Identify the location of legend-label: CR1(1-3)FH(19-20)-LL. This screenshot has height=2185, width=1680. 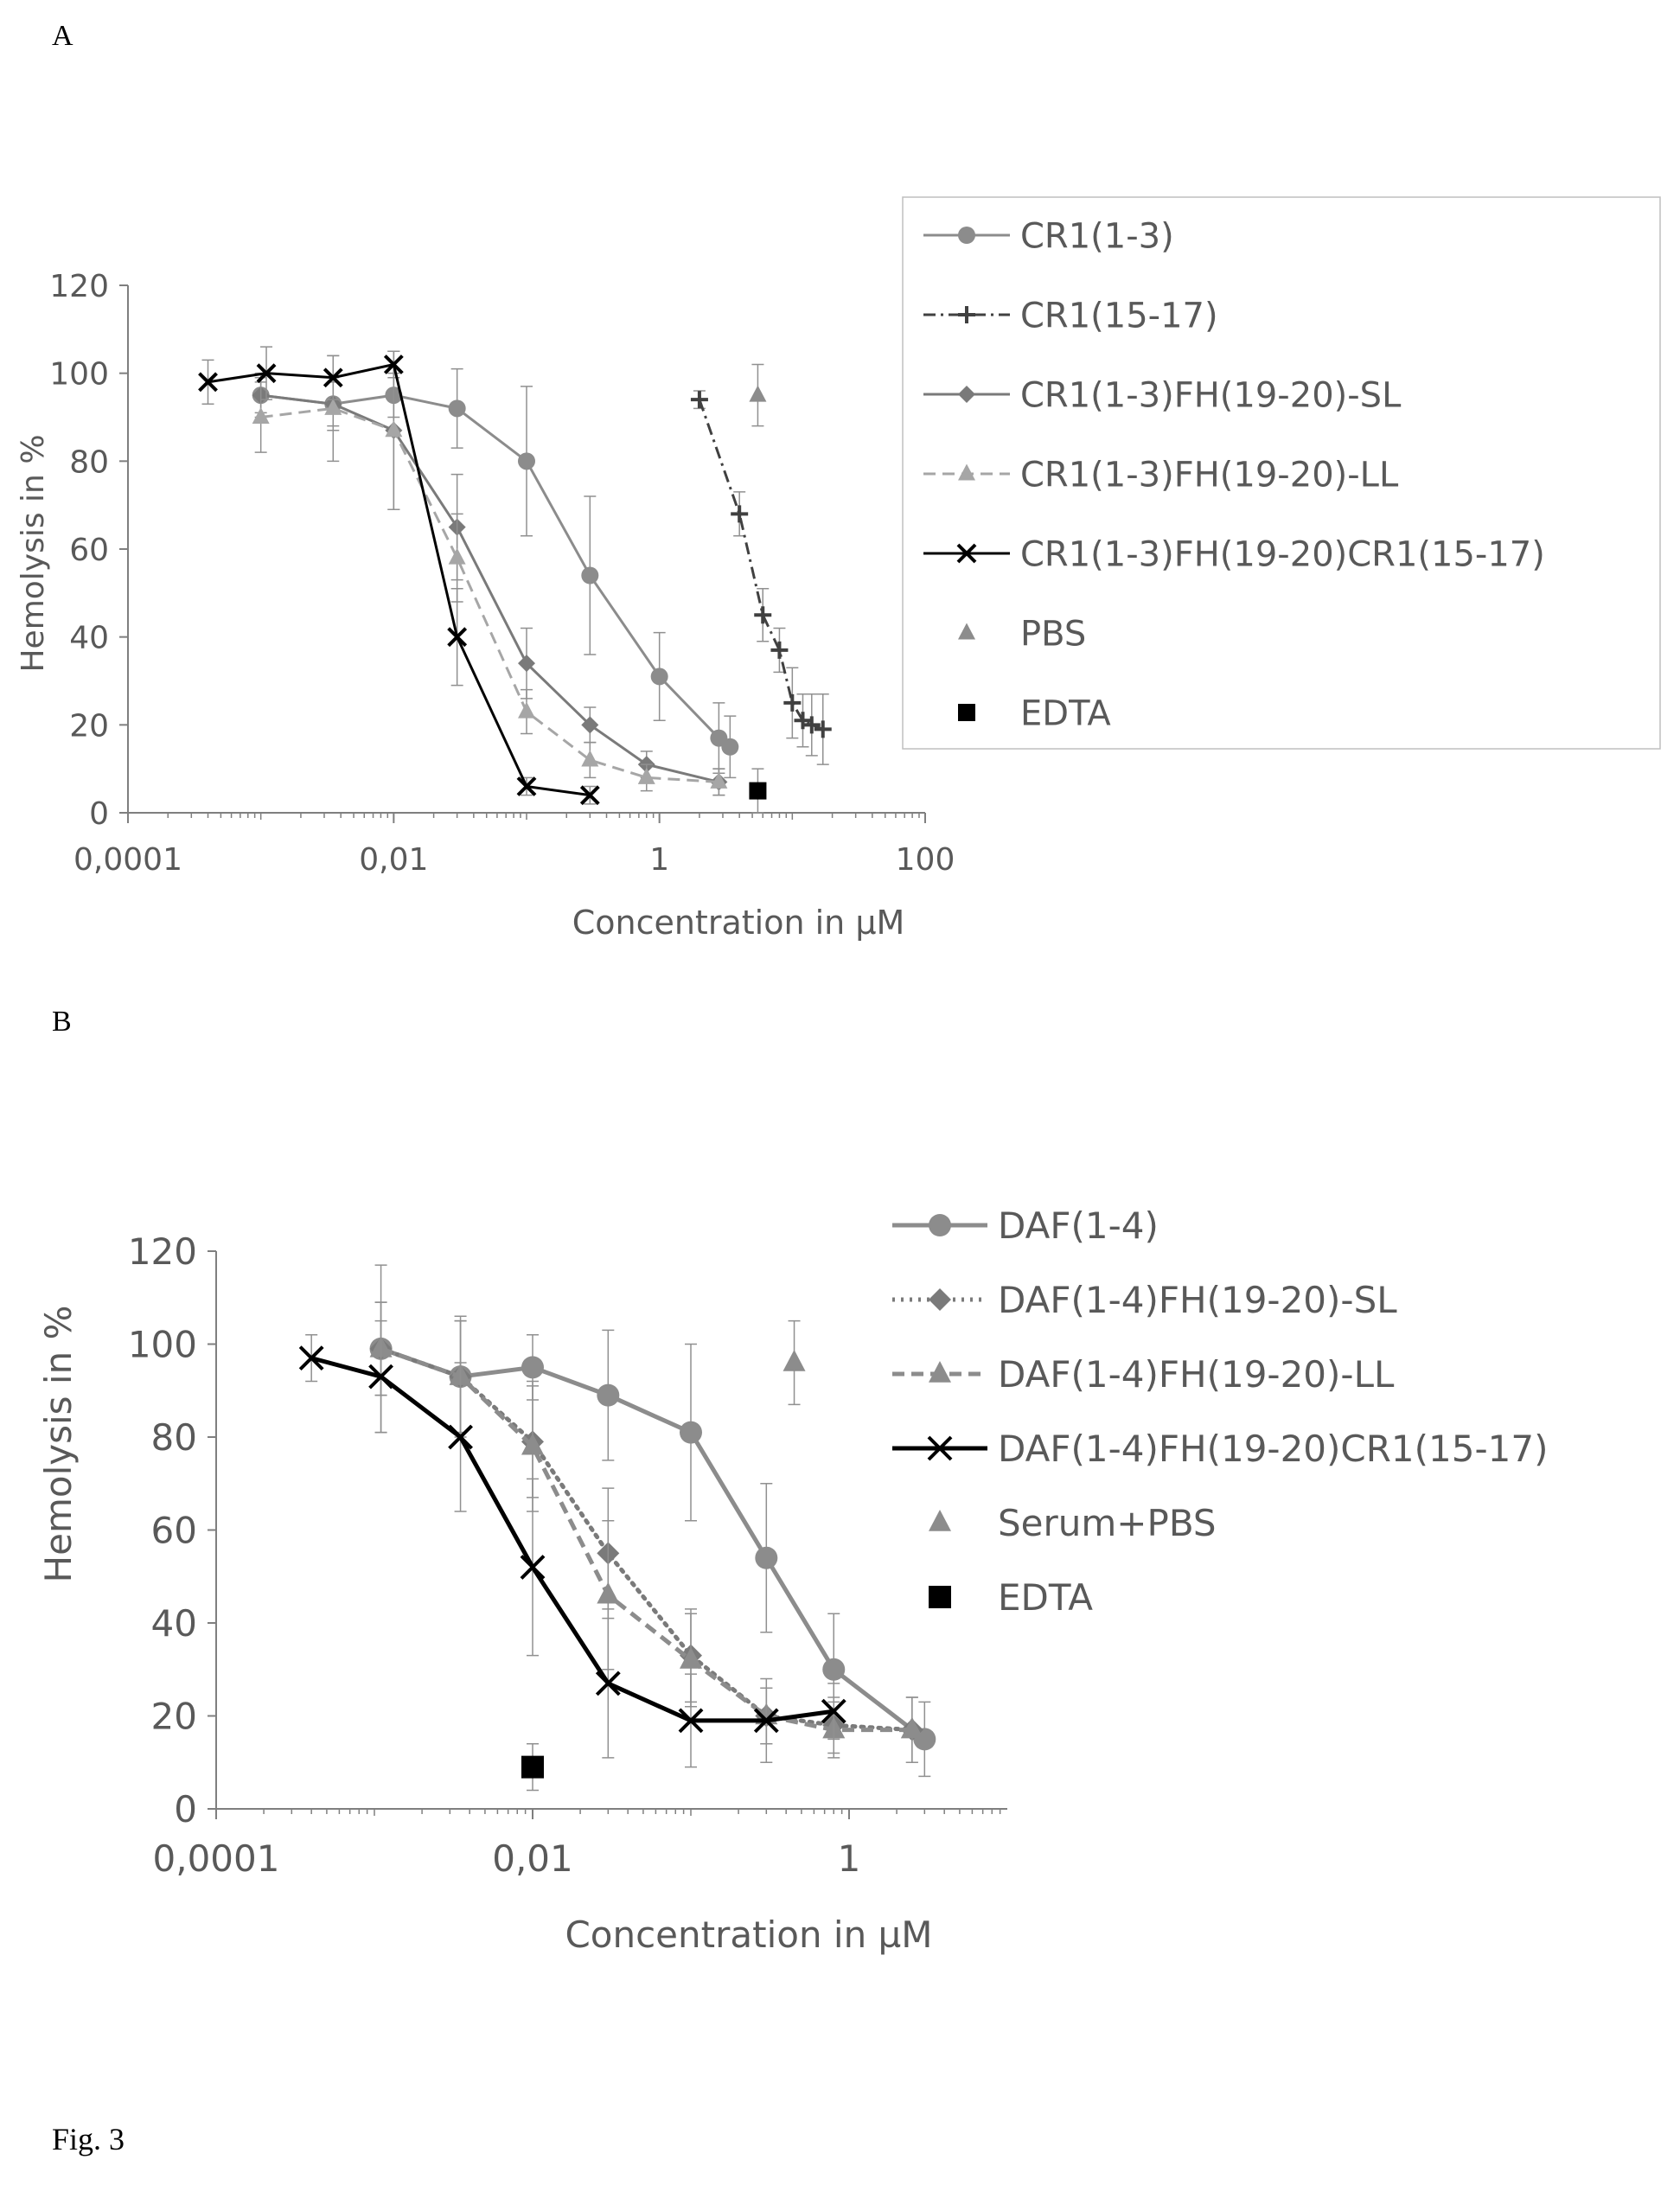
(1210, 475).